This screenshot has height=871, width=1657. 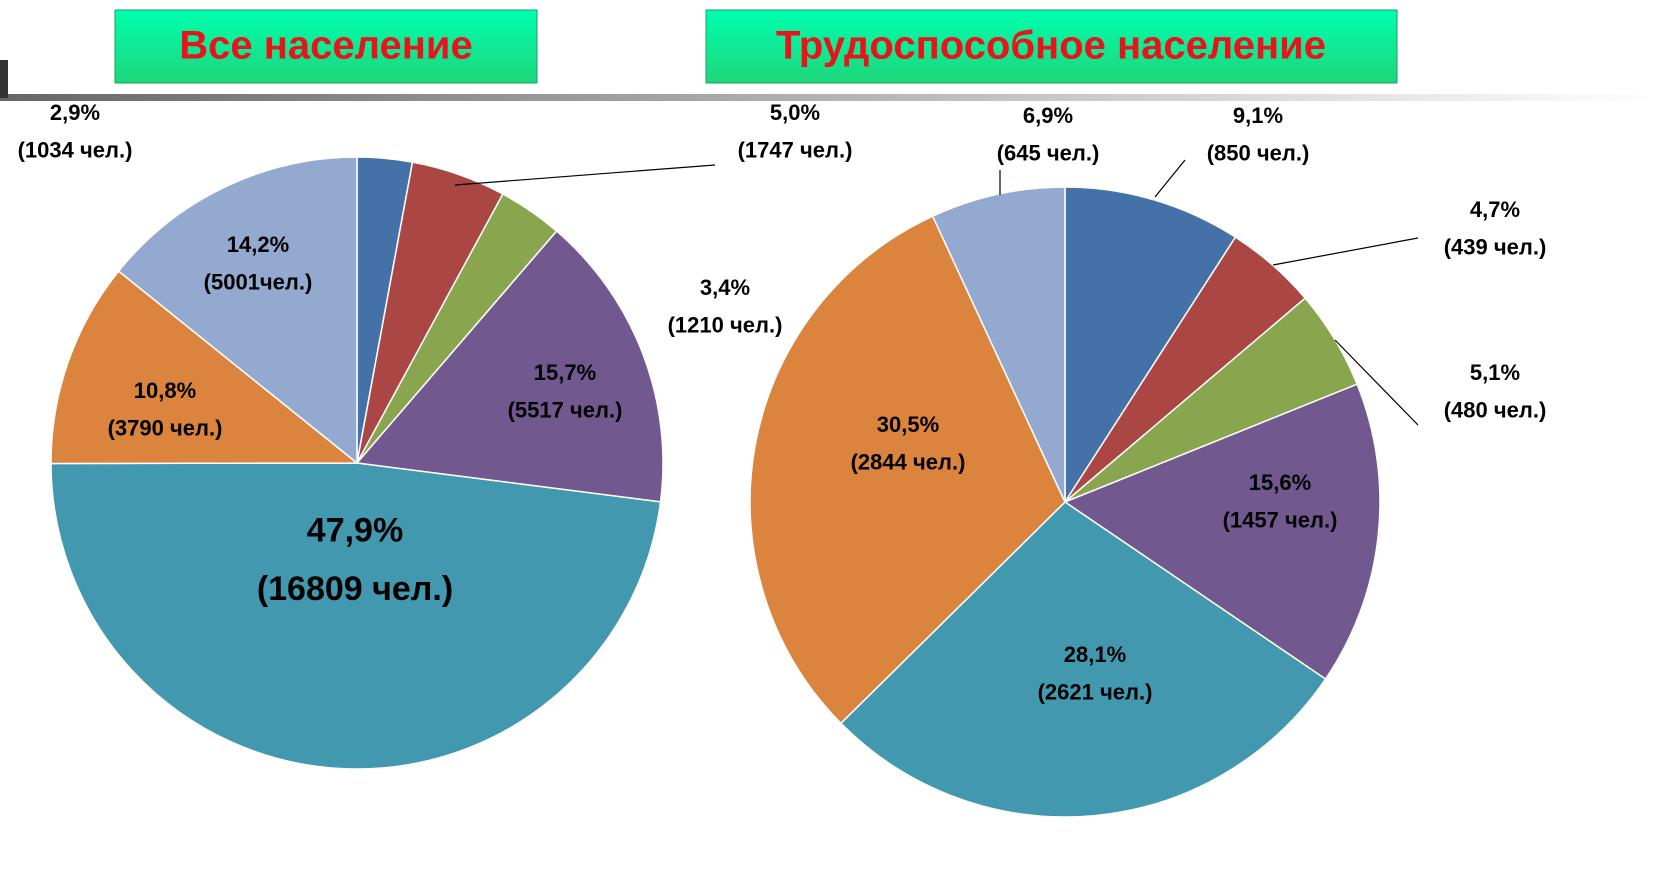 I want to click on data-label: (1210 чел.), so click(x=725, y=325).